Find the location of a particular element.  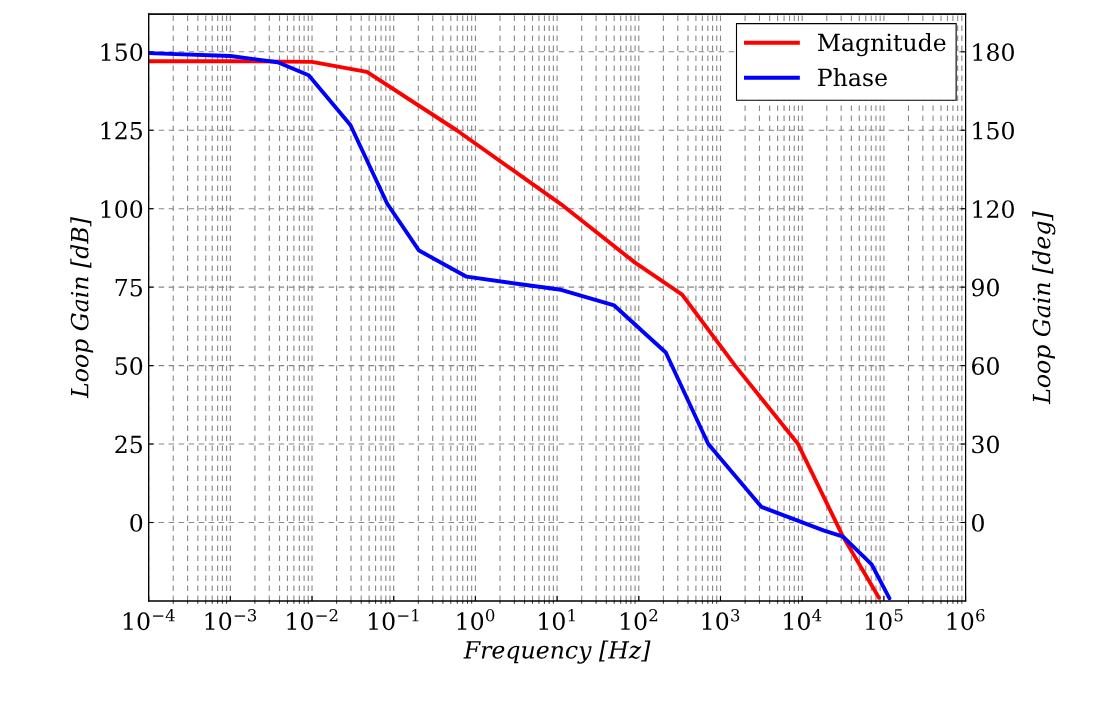

legend-label: Magnitude is located at coordinates (881, 45).